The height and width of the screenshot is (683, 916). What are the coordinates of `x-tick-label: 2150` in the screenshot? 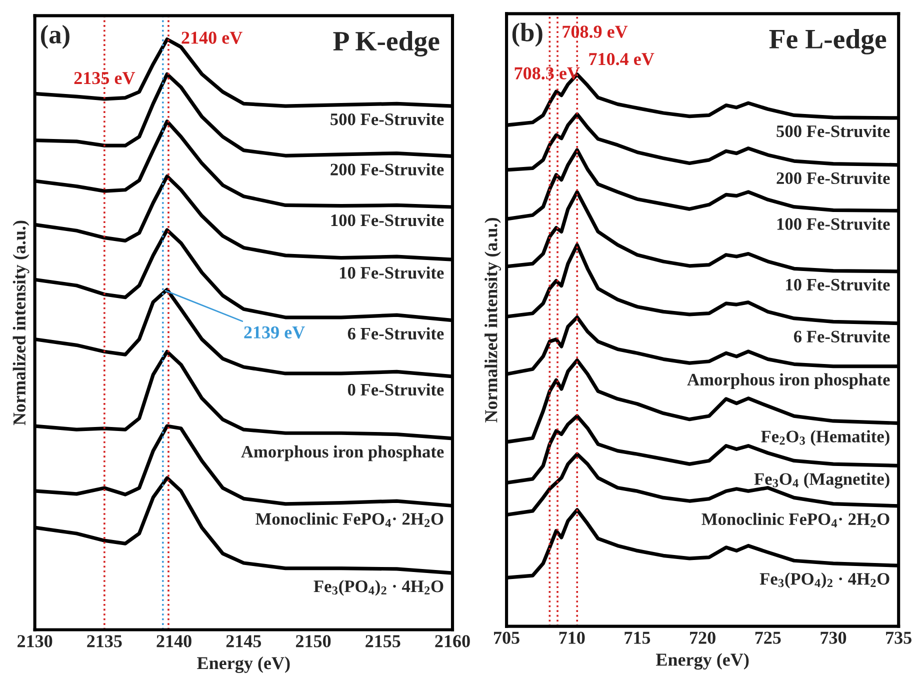 It's located at (313, 641).